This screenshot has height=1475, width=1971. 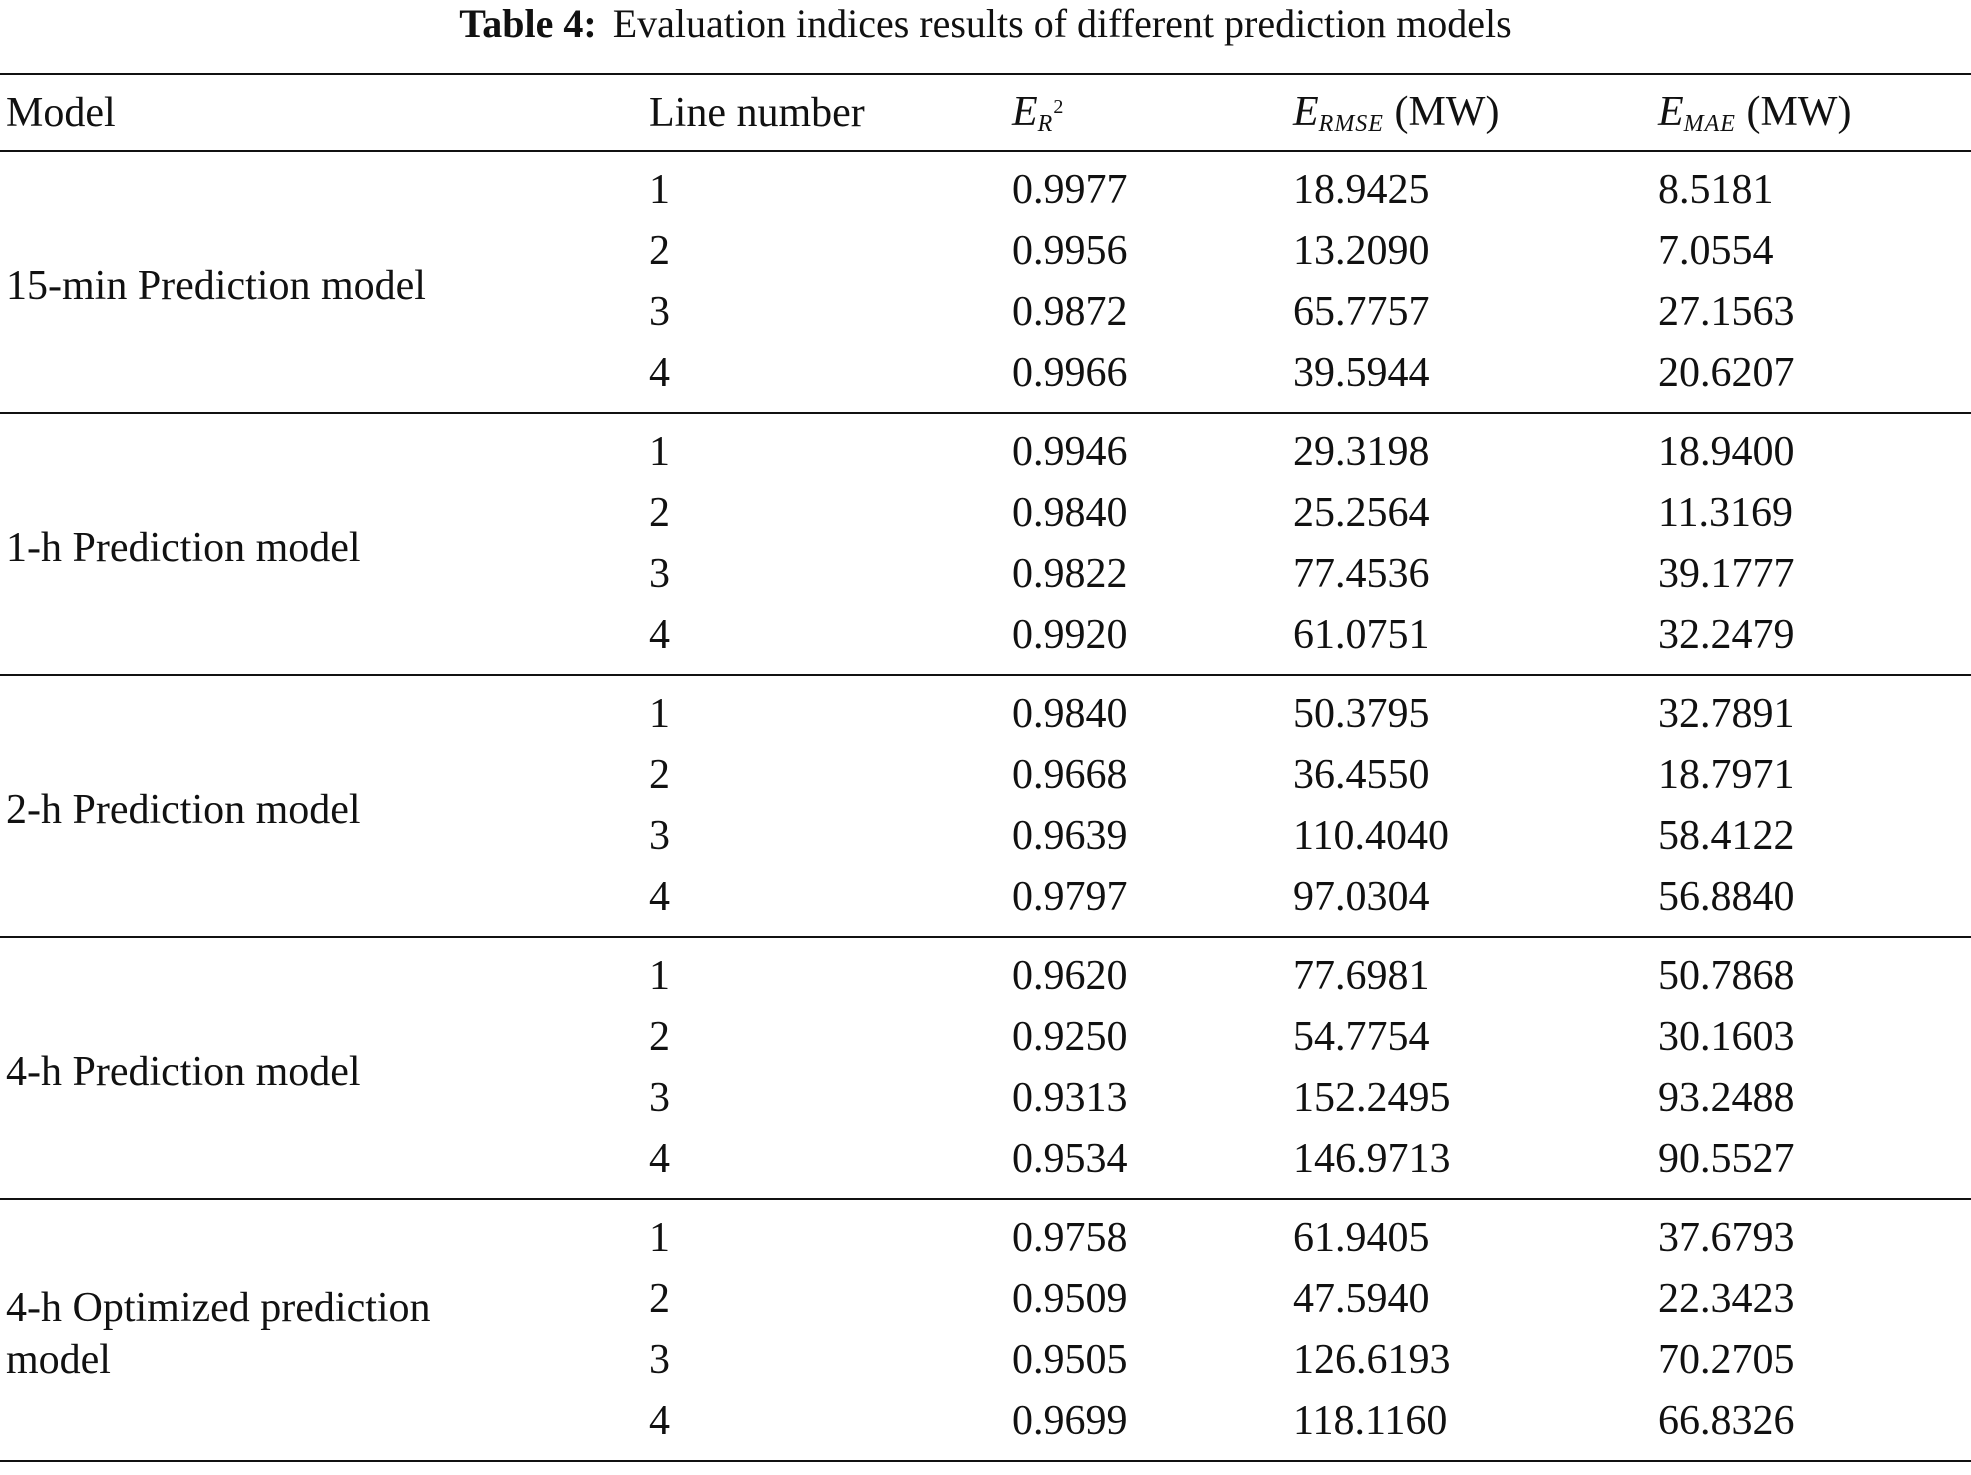 I want to click on r2-cell: 0.9620, so click(x=1070, y=976).